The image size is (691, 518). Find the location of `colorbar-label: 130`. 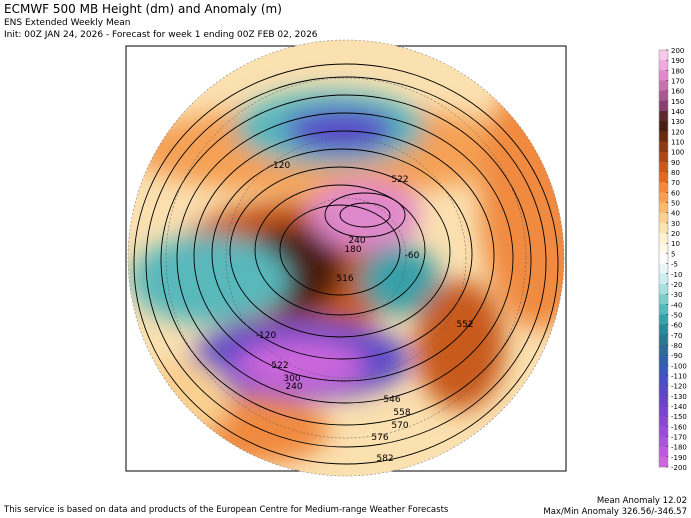

colorbar-label: 130 is located at coordinates (677, 122).